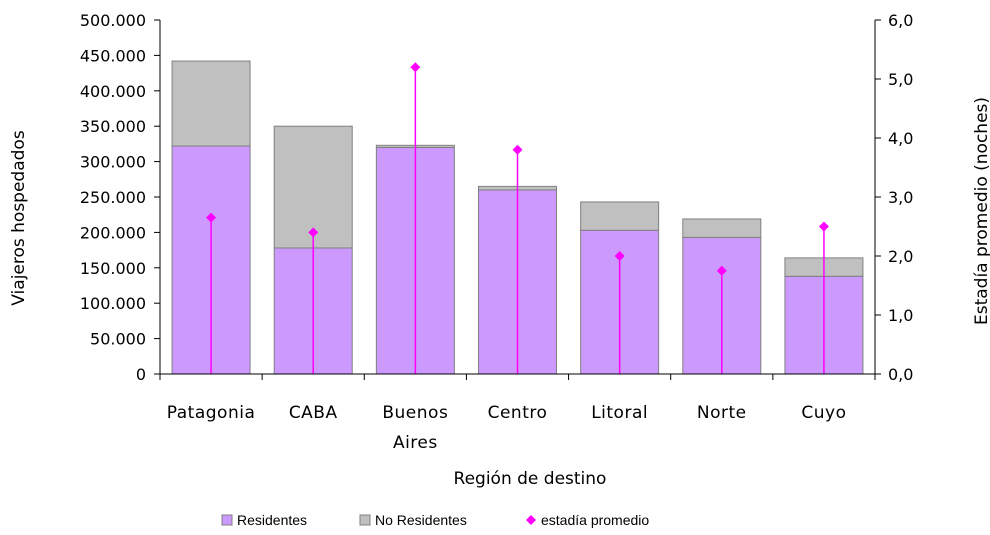 This screenshot has width=990, height=535. I want to click on y2-tick-label: 4,0, so click(900, 138).